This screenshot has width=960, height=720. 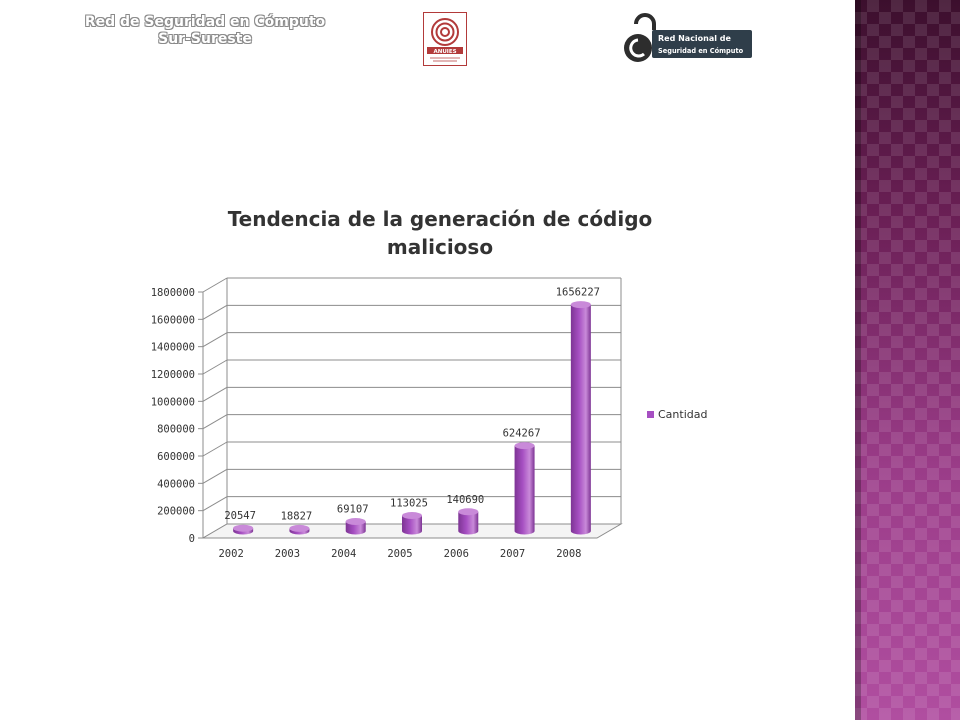 I want to click on chart-legend: Cantidad, so click(x=677, y=414).